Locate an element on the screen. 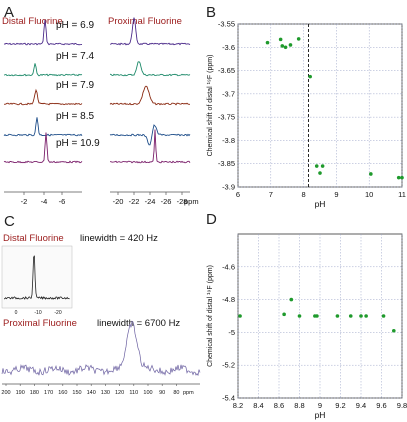 Image resolution: width=407 pixels, height=422 pixels. y-tick-label: -3.75 is located at coordinates (226, 117).